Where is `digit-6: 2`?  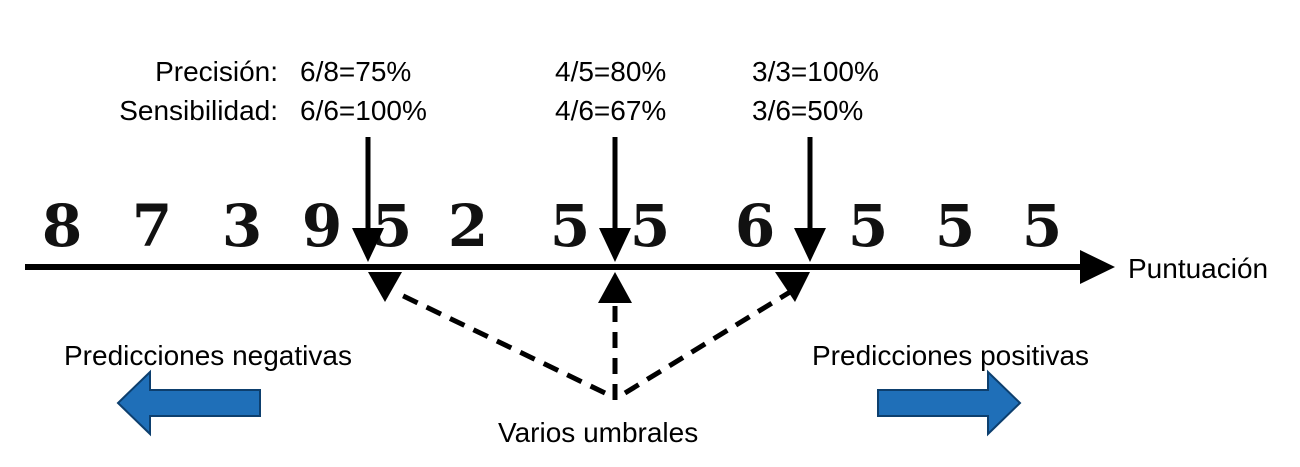
digit-6: 2 is located at coordinates (468, 226).